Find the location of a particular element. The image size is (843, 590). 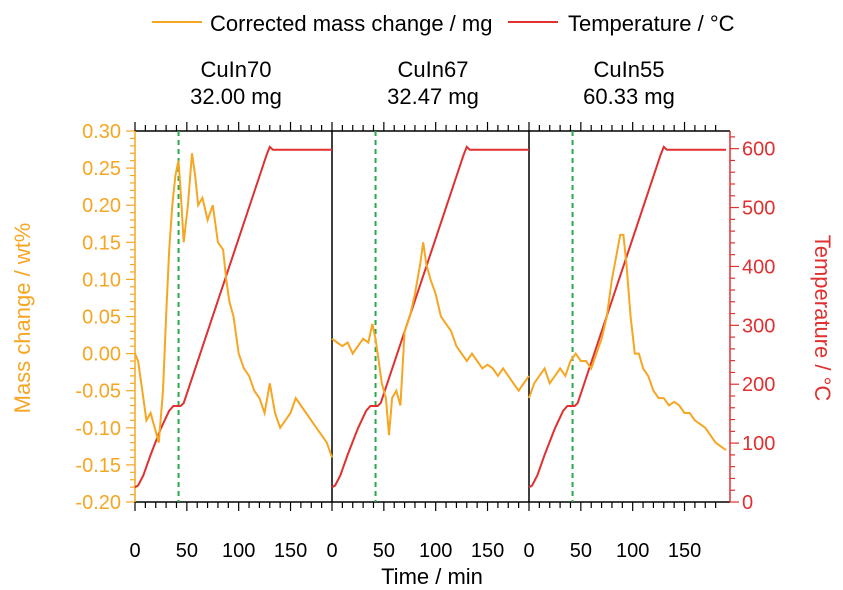

panel-title-1: CuIn70 is located at coordinates (236, 69).